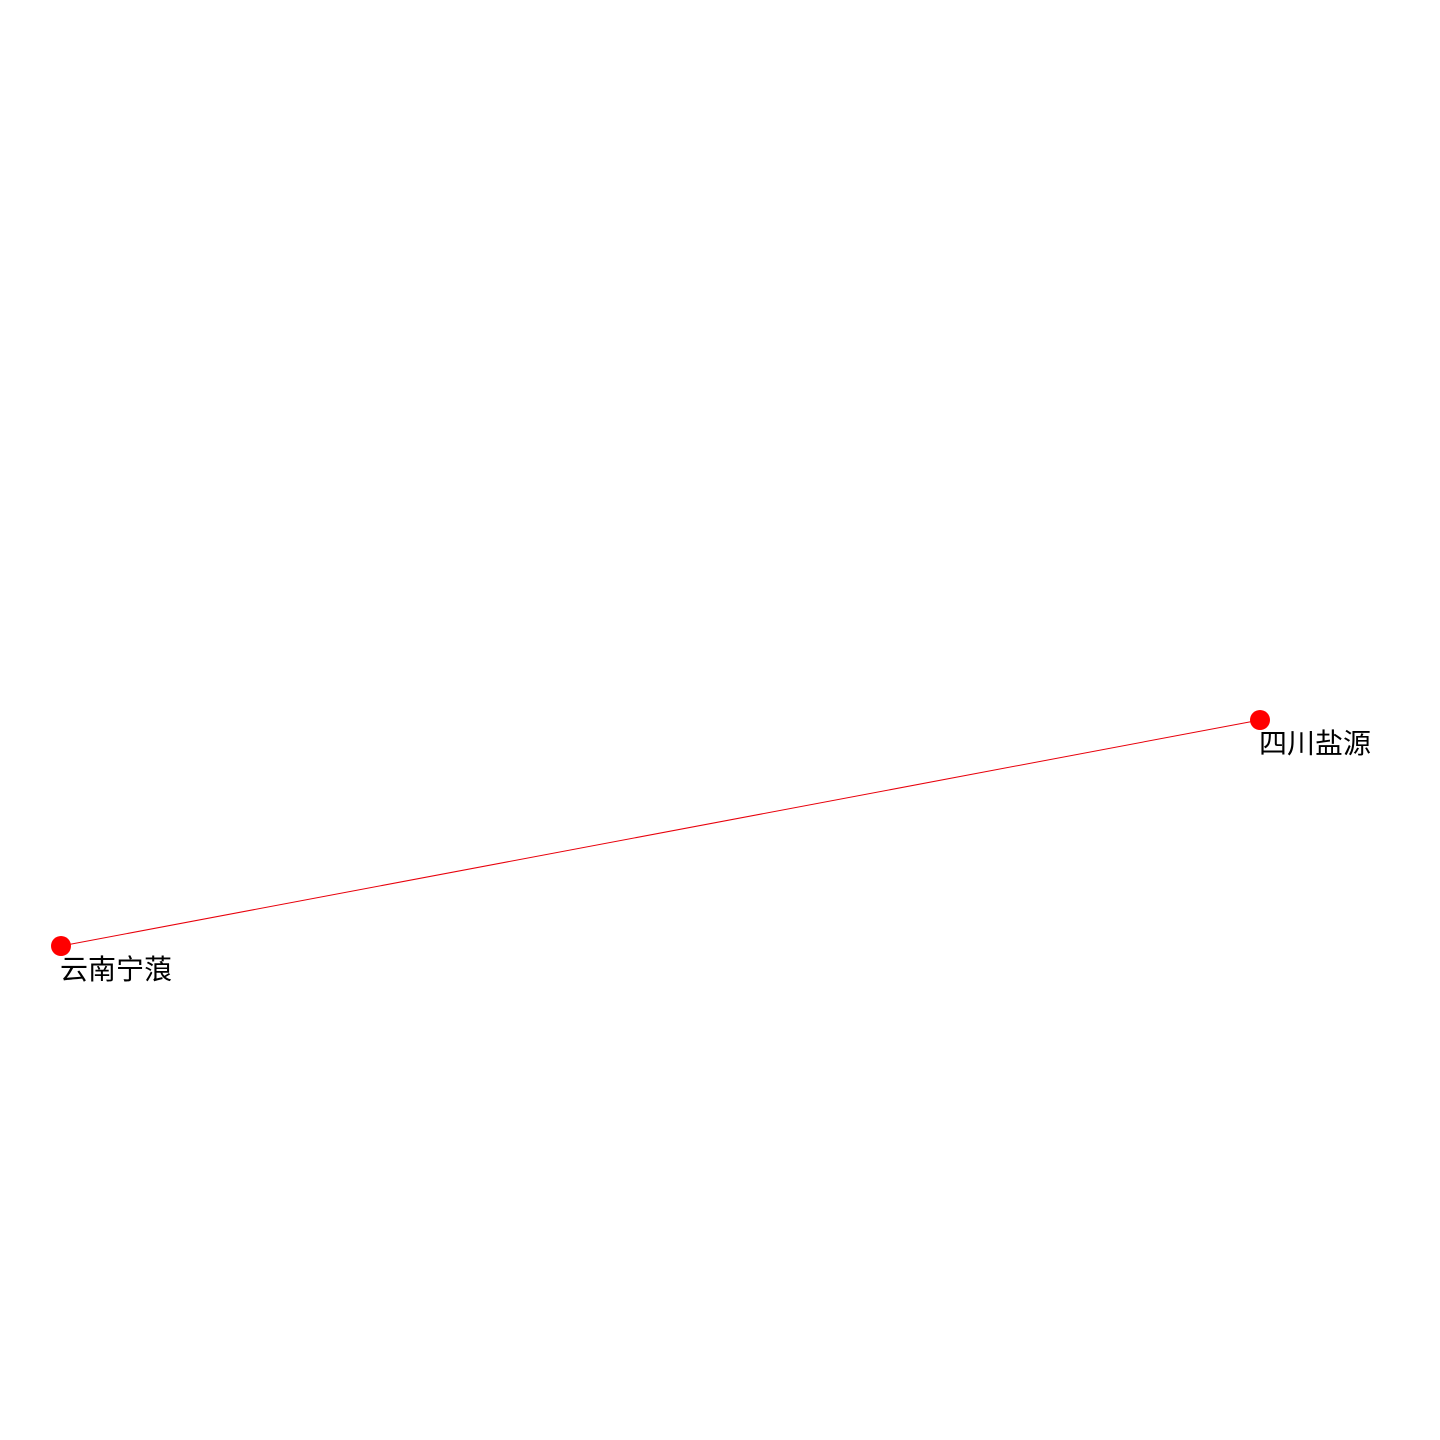  What do you see at coordinates (116, 969) in the screenshot?
I see `node-label-yunnan-ninglang: 云南宁蒗` at bounding box center [116, 969].